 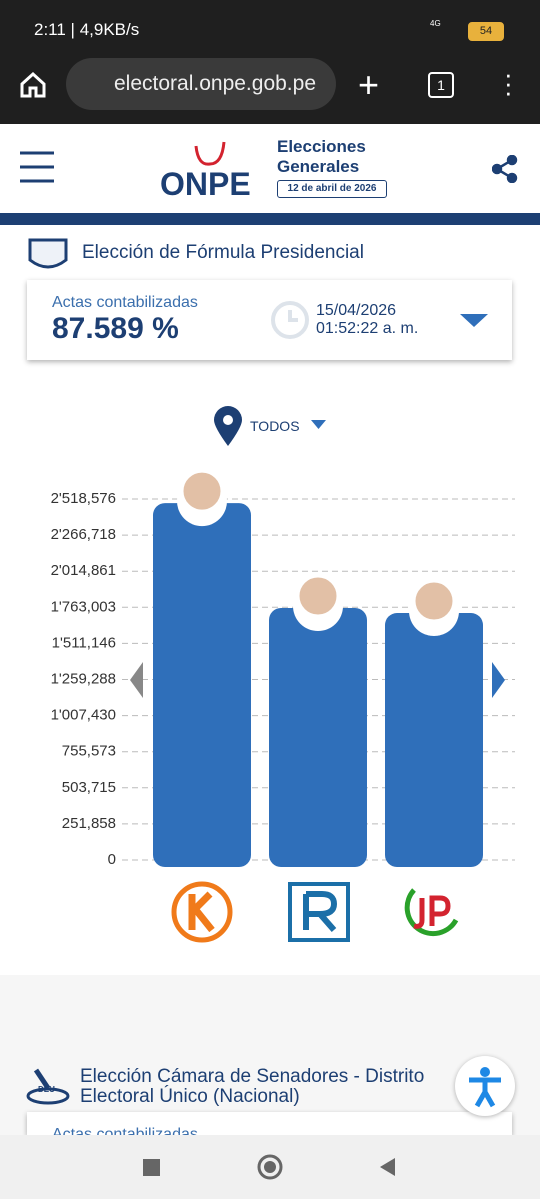 I want to click on party-logos, so click(x=315, y=912).